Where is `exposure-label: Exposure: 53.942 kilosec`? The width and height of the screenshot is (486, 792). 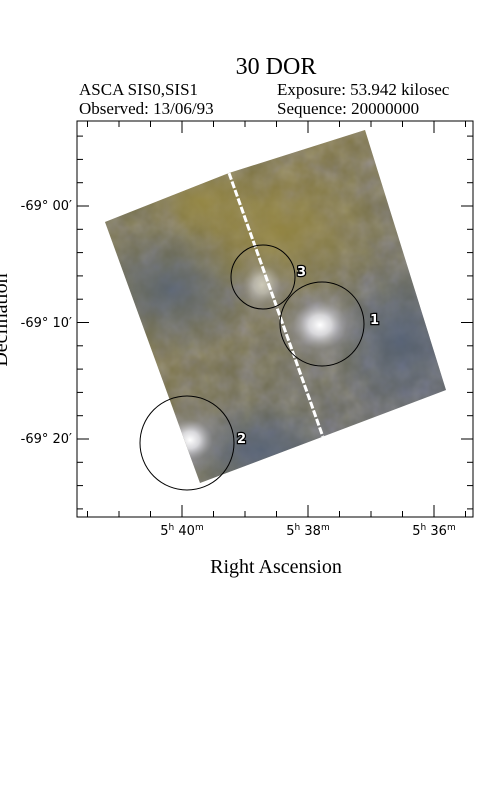 exposure-label: Exposure: 53.942 kilosec is located at coordinates (363, 89).